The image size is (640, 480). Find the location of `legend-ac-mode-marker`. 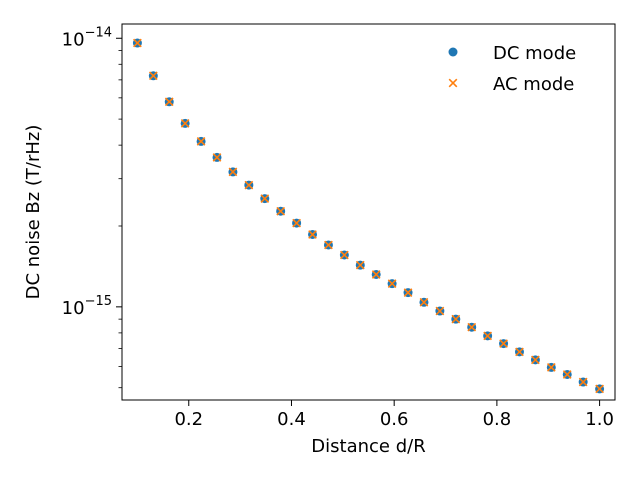

legend-ac-mode-marker is located at coordinates (453, 83).